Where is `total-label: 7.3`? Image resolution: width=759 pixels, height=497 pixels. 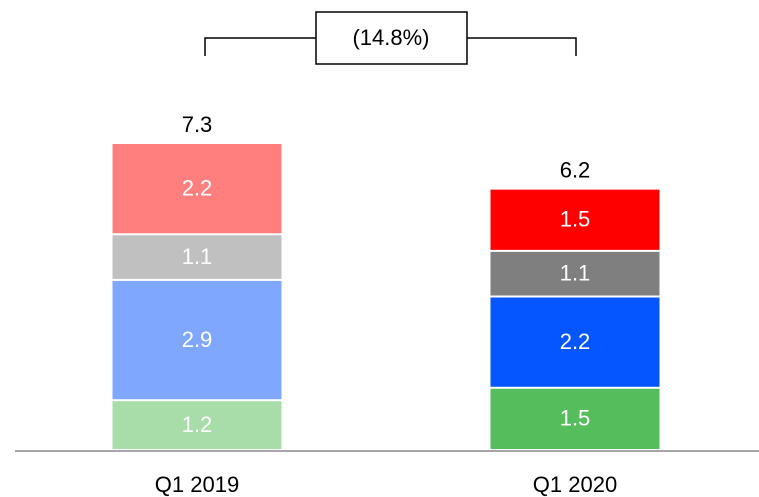
total-label: 7.3 is located at coordinates (197, 124).